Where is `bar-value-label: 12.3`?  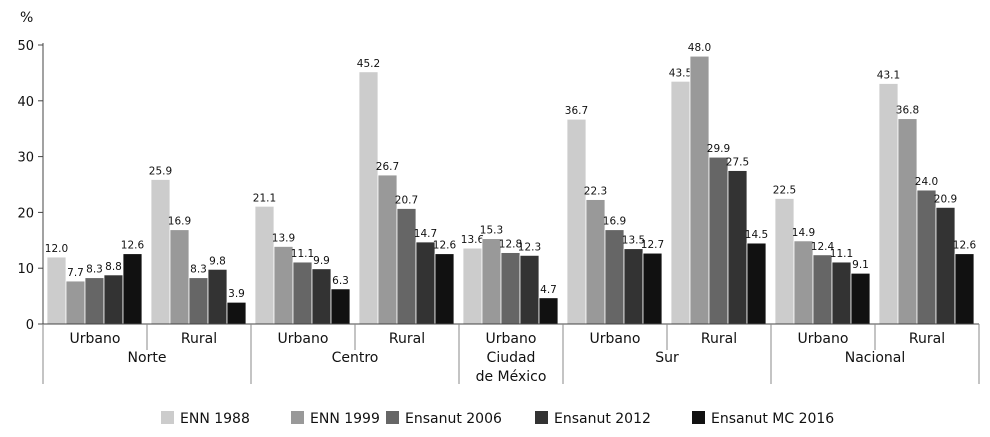 bar-value-label: 12.3 is located at coordinates (529, 247).